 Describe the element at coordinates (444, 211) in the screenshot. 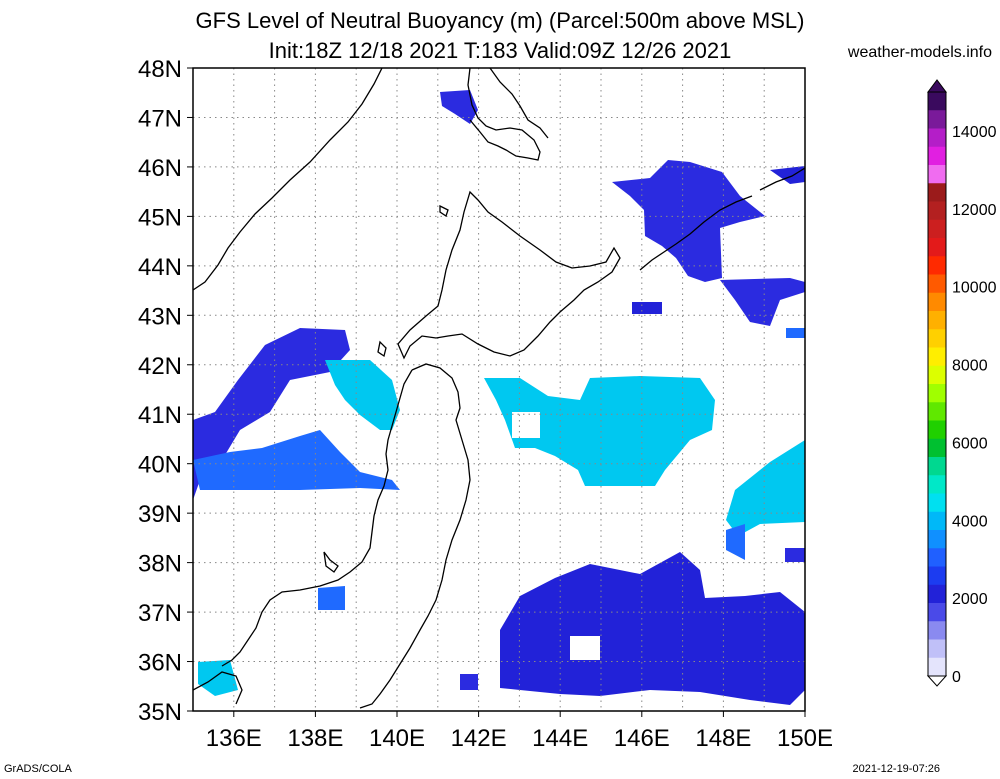

I see `coastline-island-rishiri` at that location.